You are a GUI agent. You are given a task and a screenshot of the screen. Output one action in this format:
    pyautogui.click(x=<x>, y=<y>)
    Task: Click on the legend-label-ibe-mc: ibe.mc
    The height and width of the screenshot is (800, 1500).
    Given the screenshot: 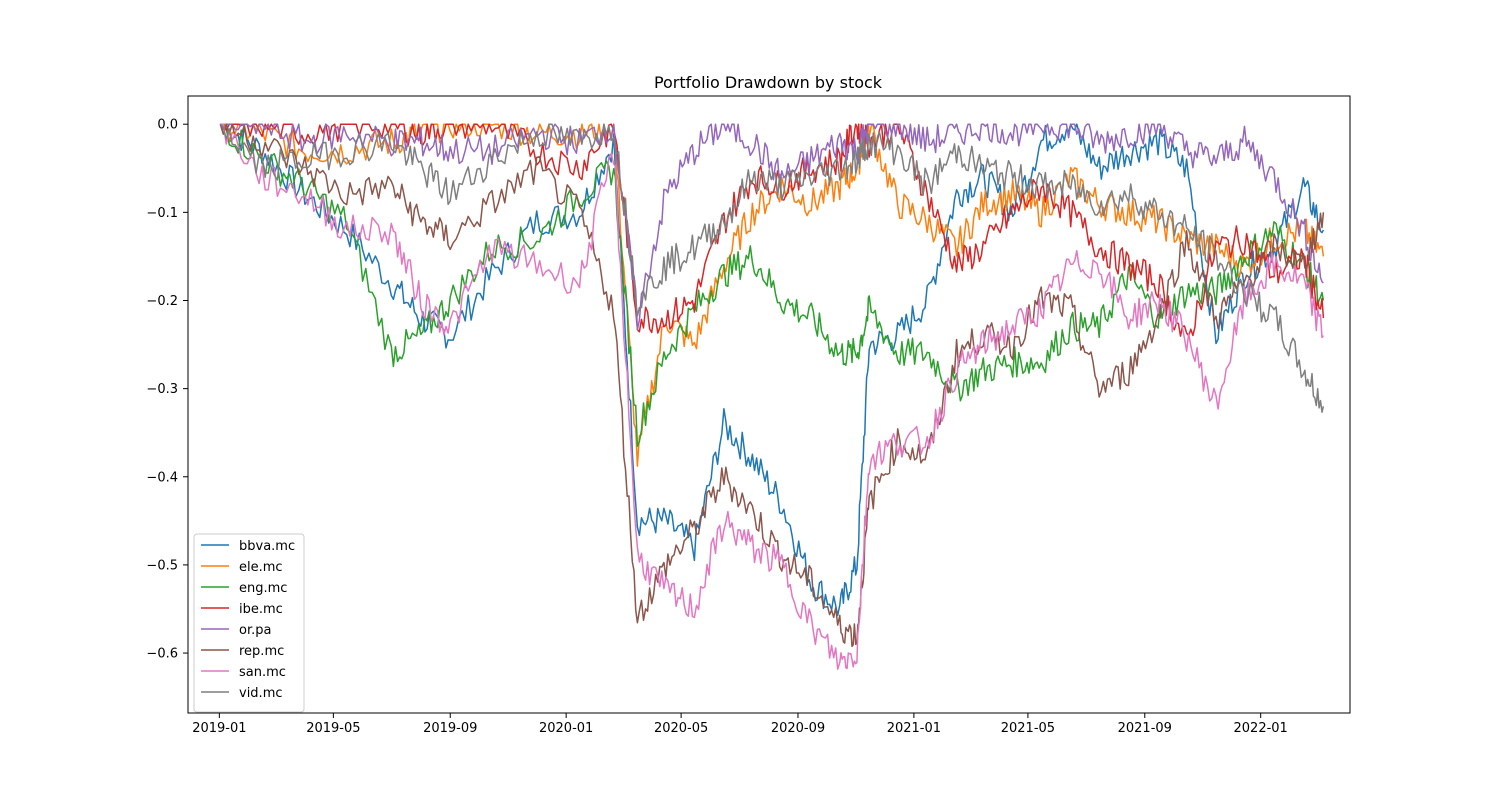 What is the action you would take?
    pyautogui.click(x=261, y=609)
    